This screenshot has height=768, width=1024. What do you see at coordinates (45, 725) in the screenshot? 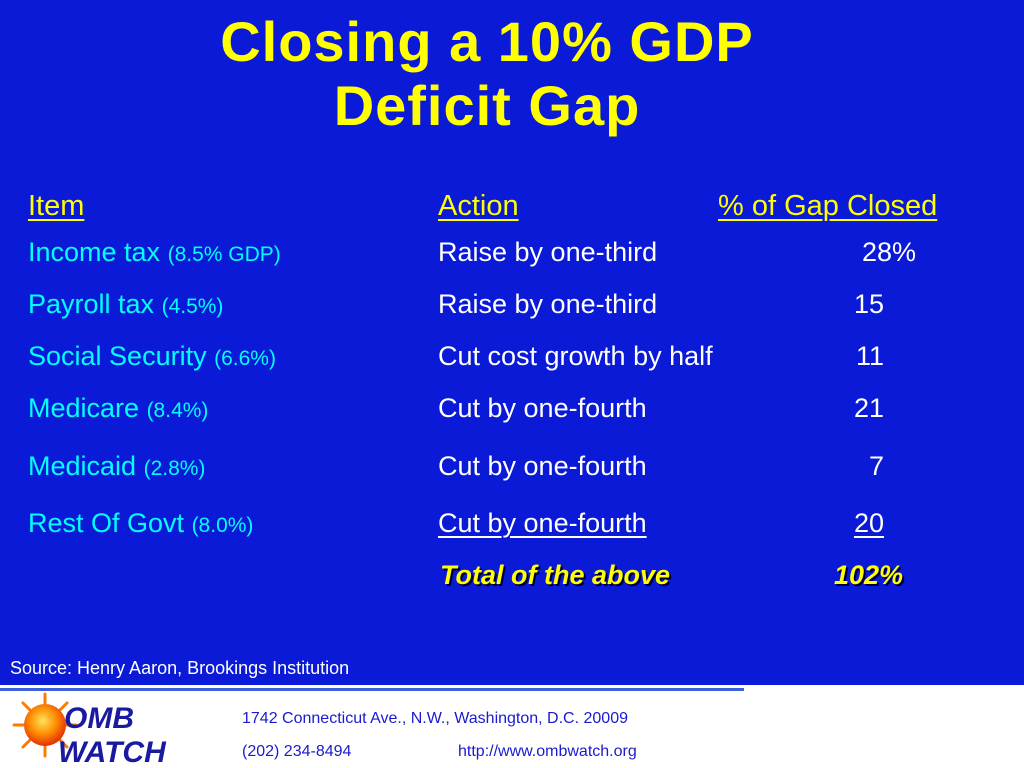
I see `sun-icon` at bounding box center [45, 725].